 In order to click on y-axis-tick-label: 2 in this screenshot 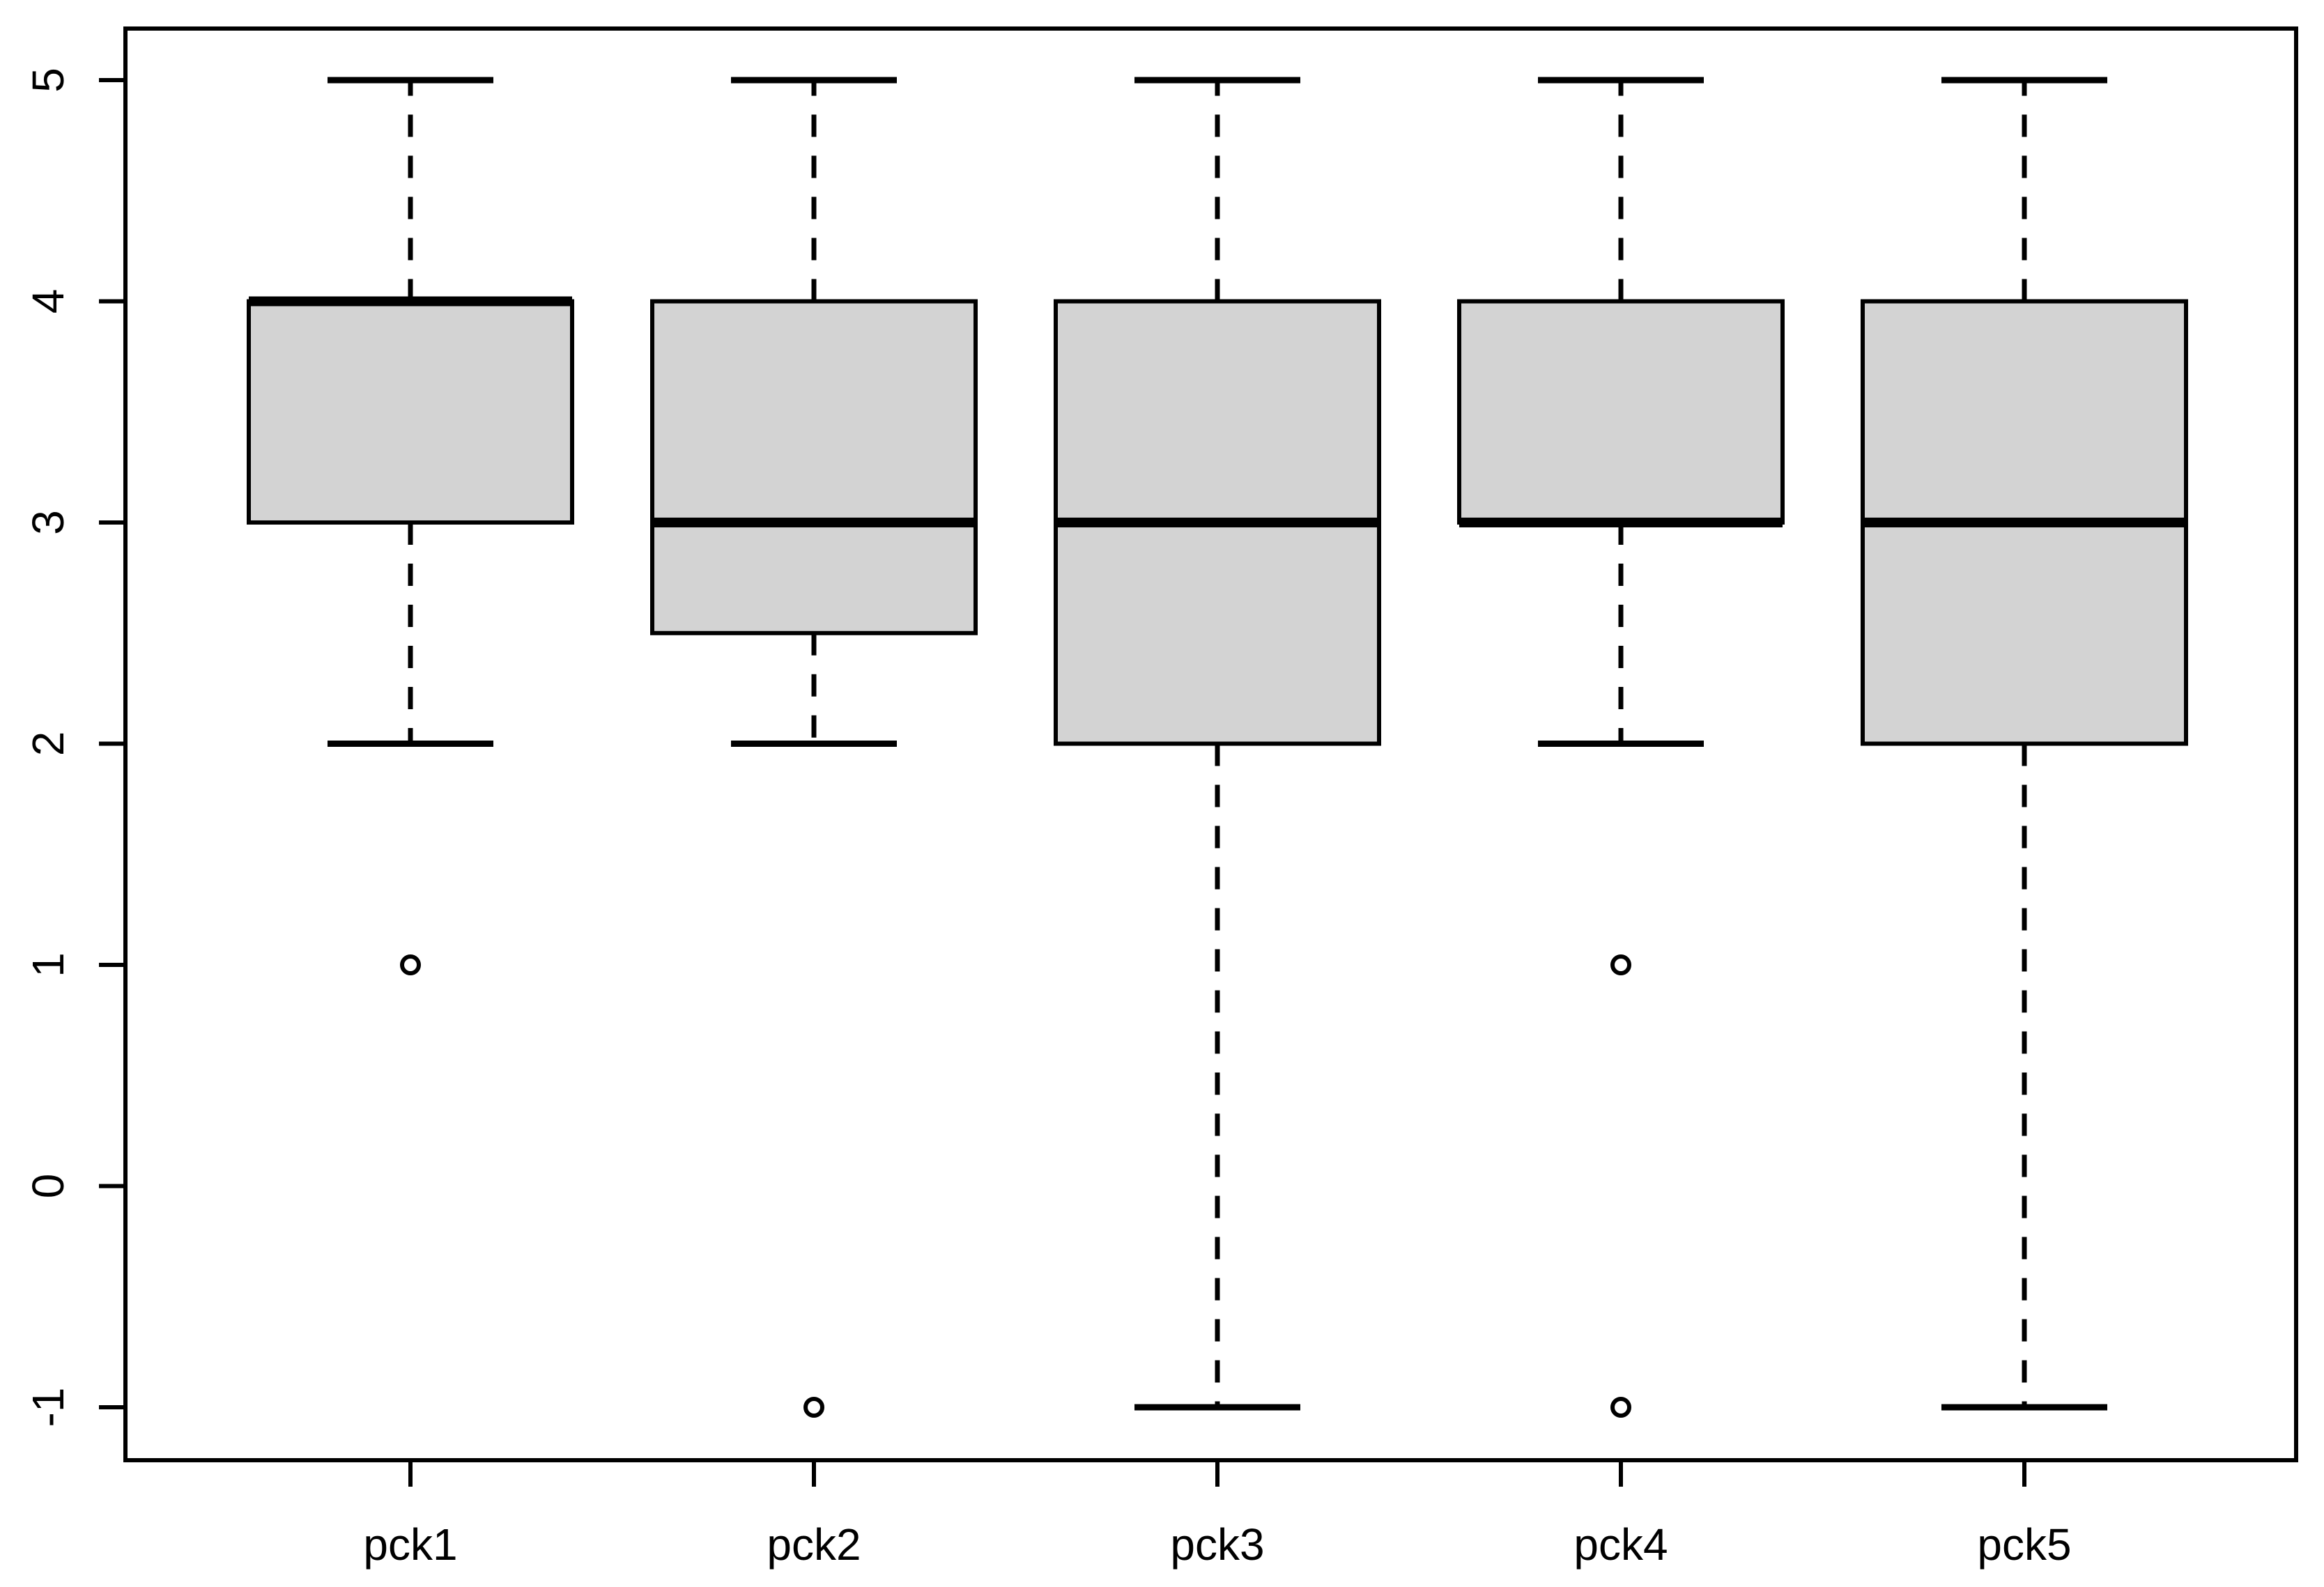, I will do `click(48, 744)`.